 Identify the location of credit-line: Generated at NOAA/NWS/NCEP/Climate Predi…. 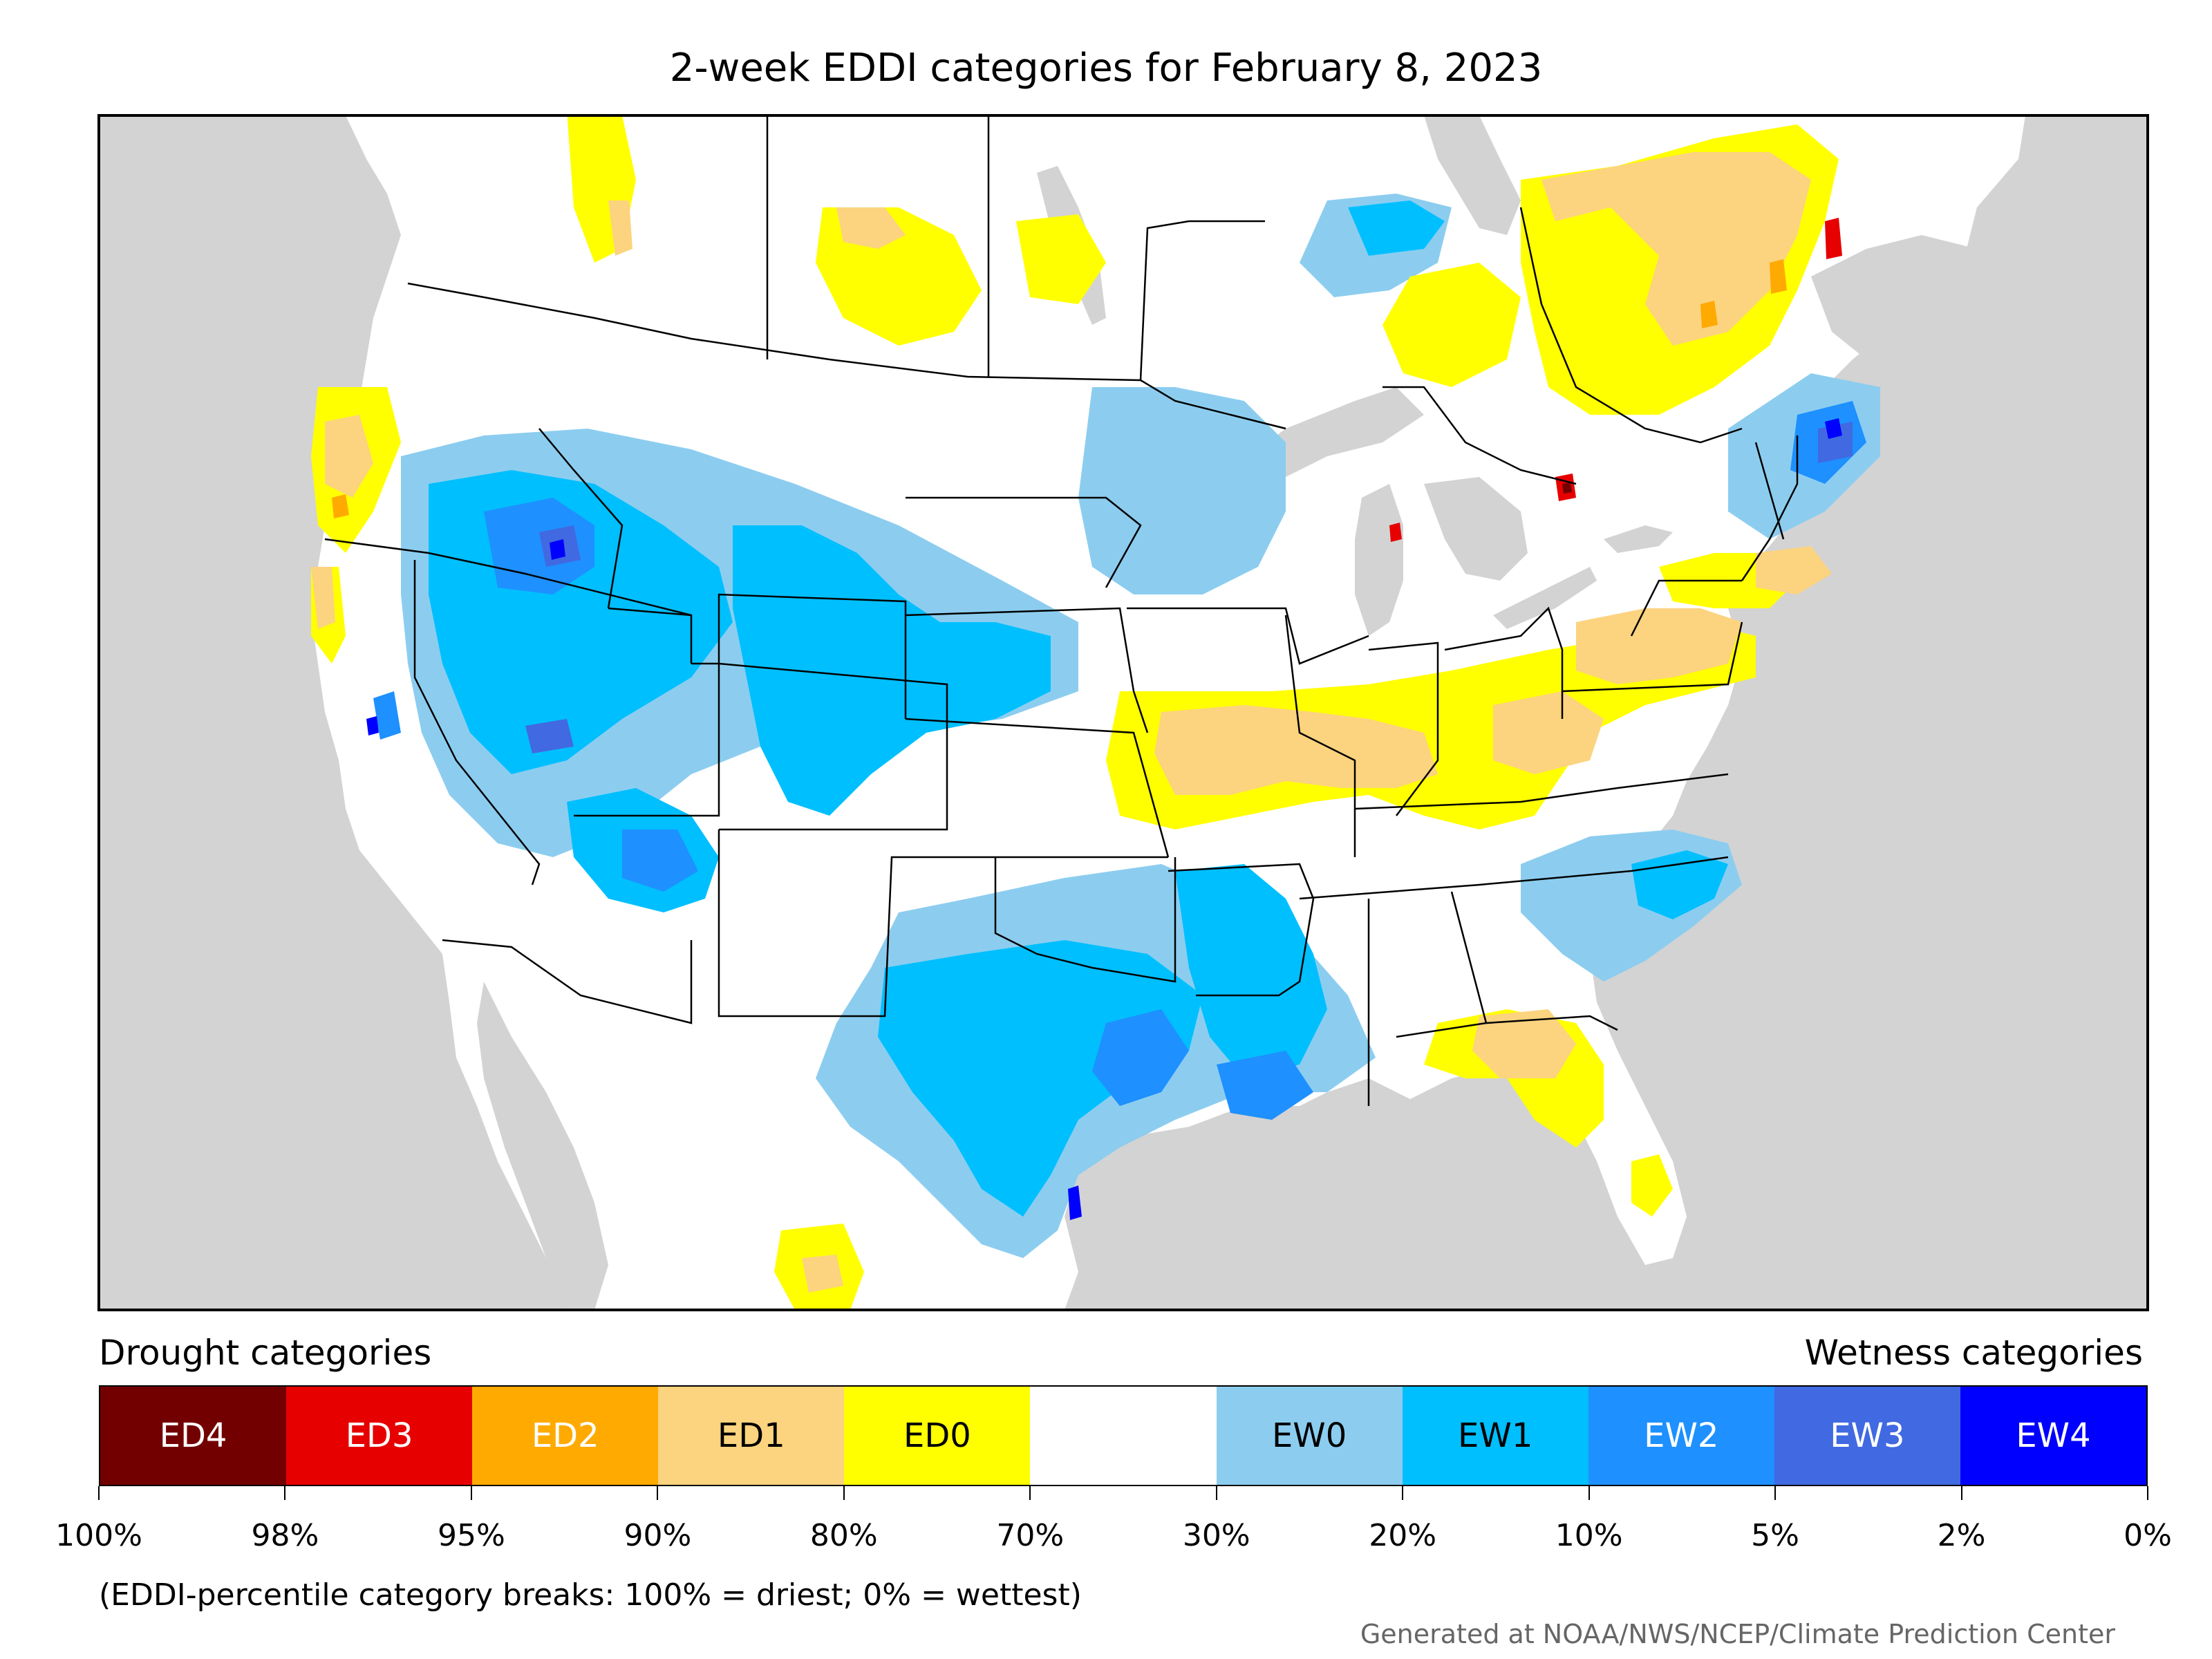
(1737, 1634).